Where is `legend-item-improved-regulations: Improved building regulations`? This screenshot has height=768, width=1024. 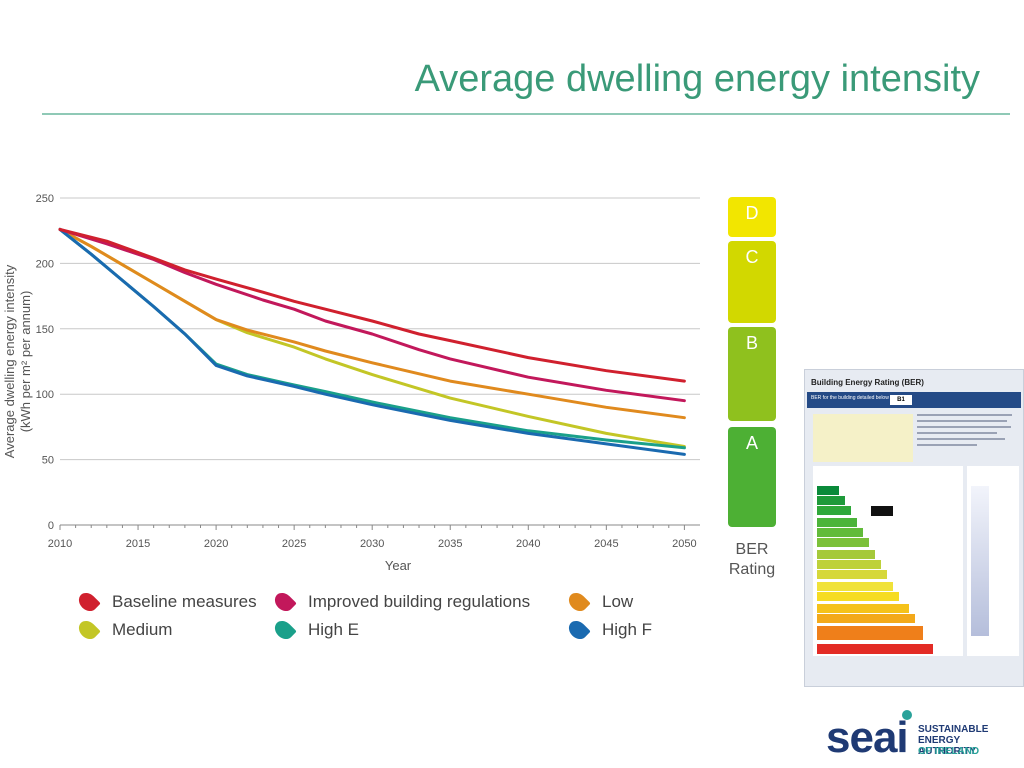 legend-item-improved-regulations: Improved building regulations is located at coordinates (401, 602).